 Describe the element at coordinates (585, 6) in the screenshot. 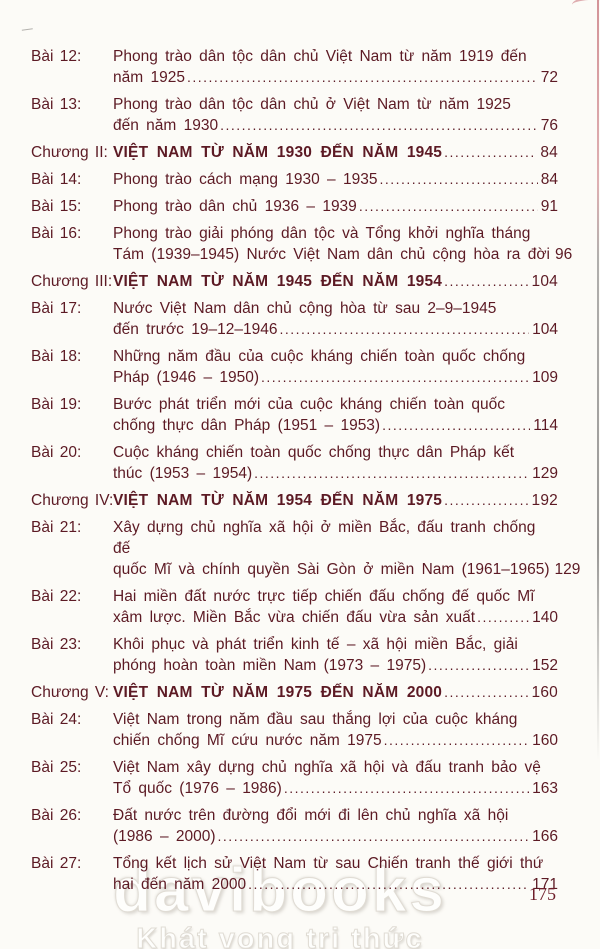

I see `scan-corner-artifact` at that location.